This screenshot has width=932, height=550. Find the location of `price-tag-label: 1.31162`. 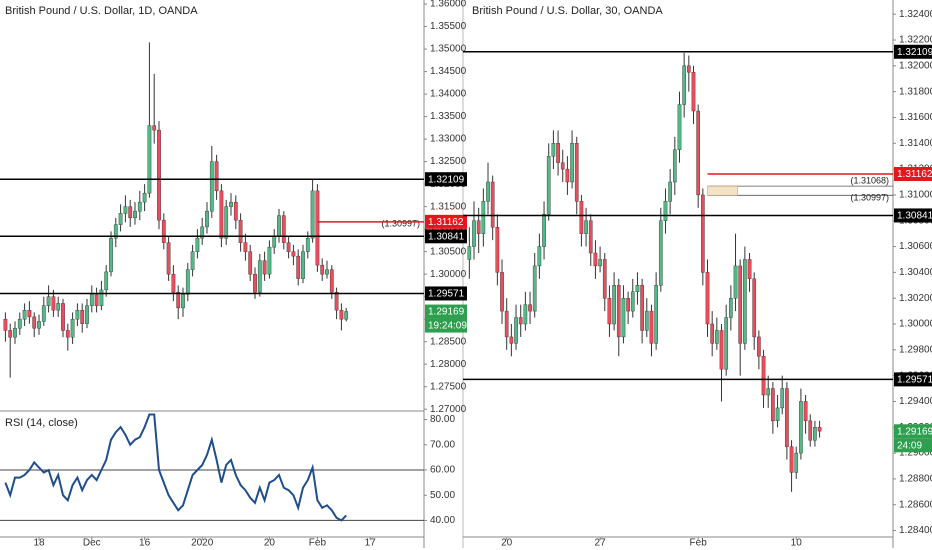

price-tag-label: 1.31162 is located at coordinates (914, 174).